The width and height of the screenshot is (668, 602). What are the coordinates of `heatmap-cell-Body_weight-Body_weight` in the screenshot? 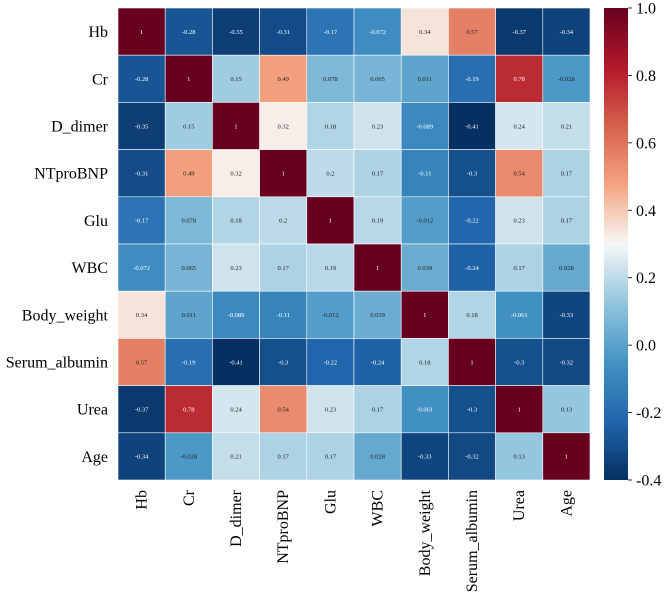 It's located at (424, 314).